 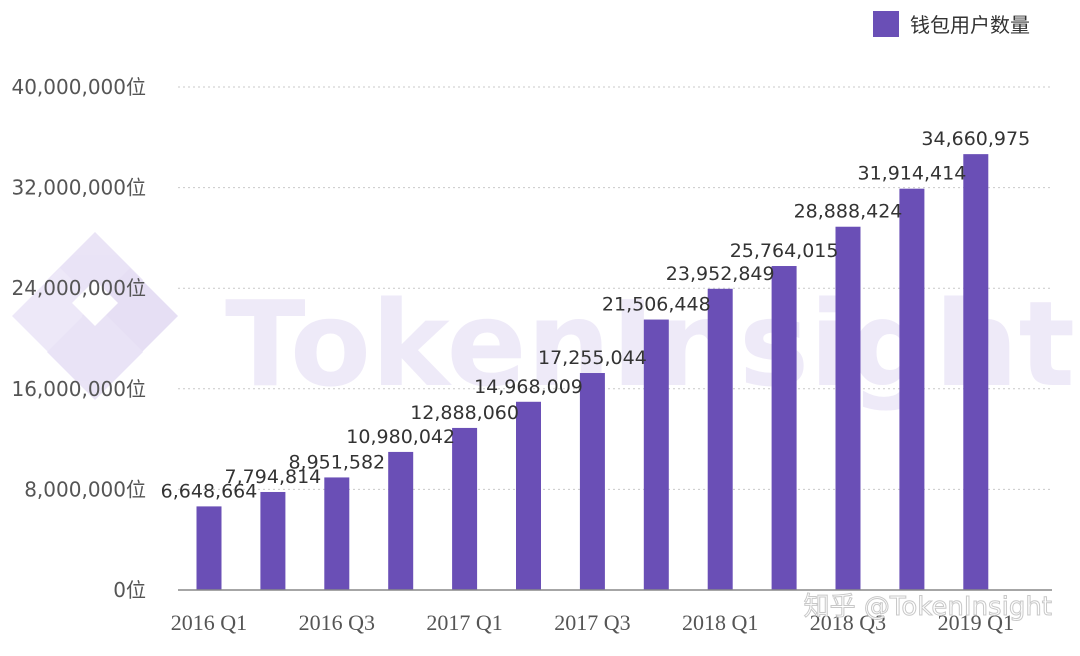 I want to click on data-label: 28,888,424, so click(x=848, y=212).